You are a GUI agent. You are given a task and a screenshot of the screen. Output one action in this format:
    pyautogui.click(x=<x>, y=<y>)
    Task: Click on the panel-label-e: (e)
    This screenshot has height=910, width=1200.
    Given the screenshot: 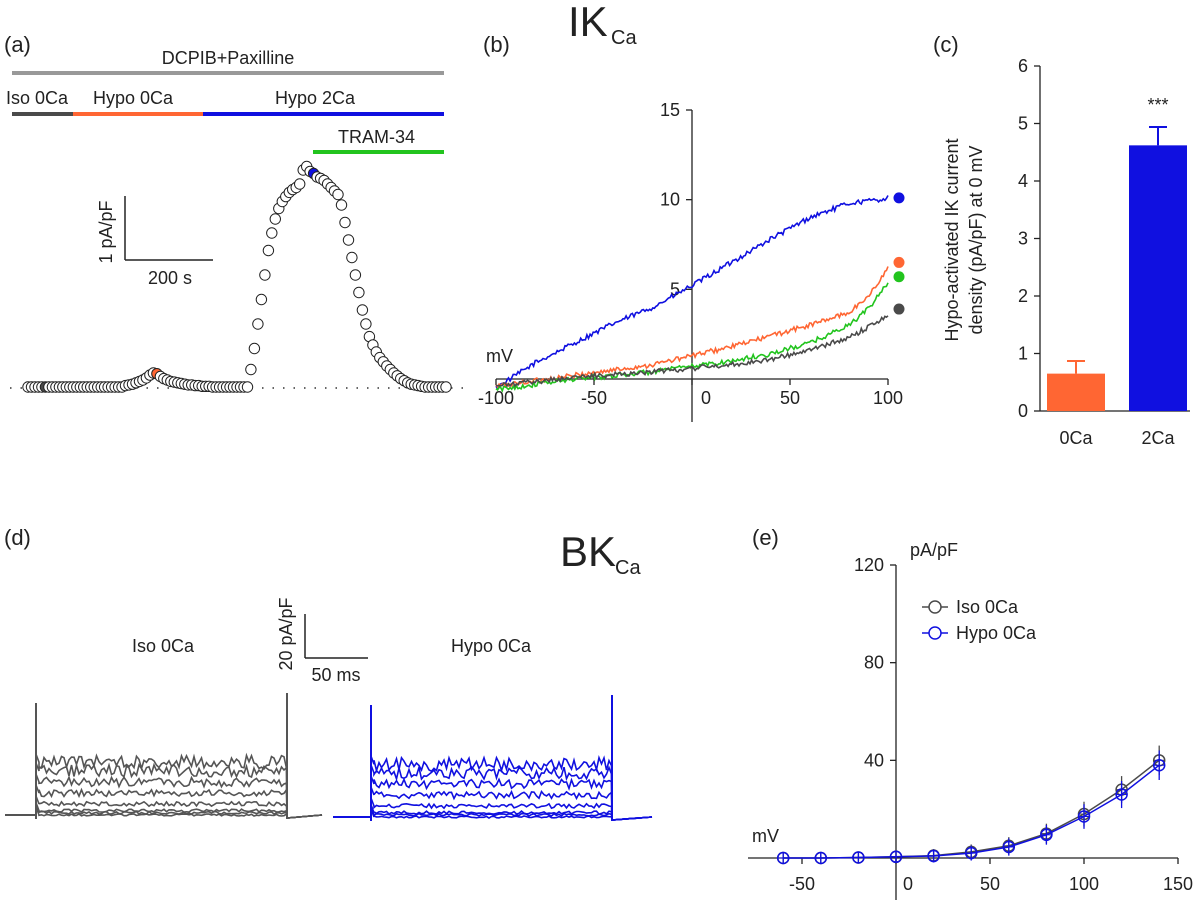 What is the action you would take?
    pyautogui.click(x=765, y=537)
    